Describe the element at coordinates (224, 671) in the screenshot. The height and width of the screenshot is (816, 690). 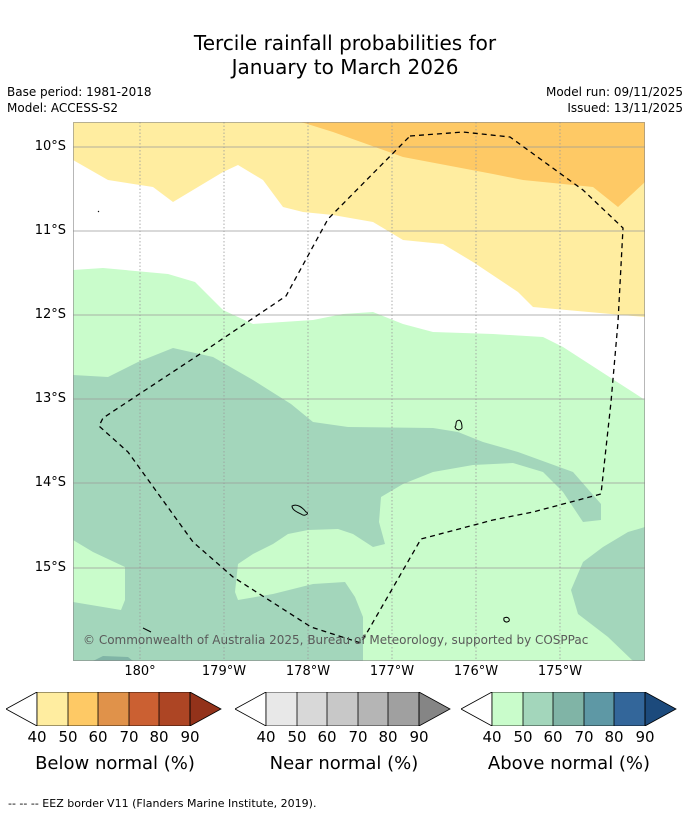
I see `lon-label-179w: 179°W` at that location.